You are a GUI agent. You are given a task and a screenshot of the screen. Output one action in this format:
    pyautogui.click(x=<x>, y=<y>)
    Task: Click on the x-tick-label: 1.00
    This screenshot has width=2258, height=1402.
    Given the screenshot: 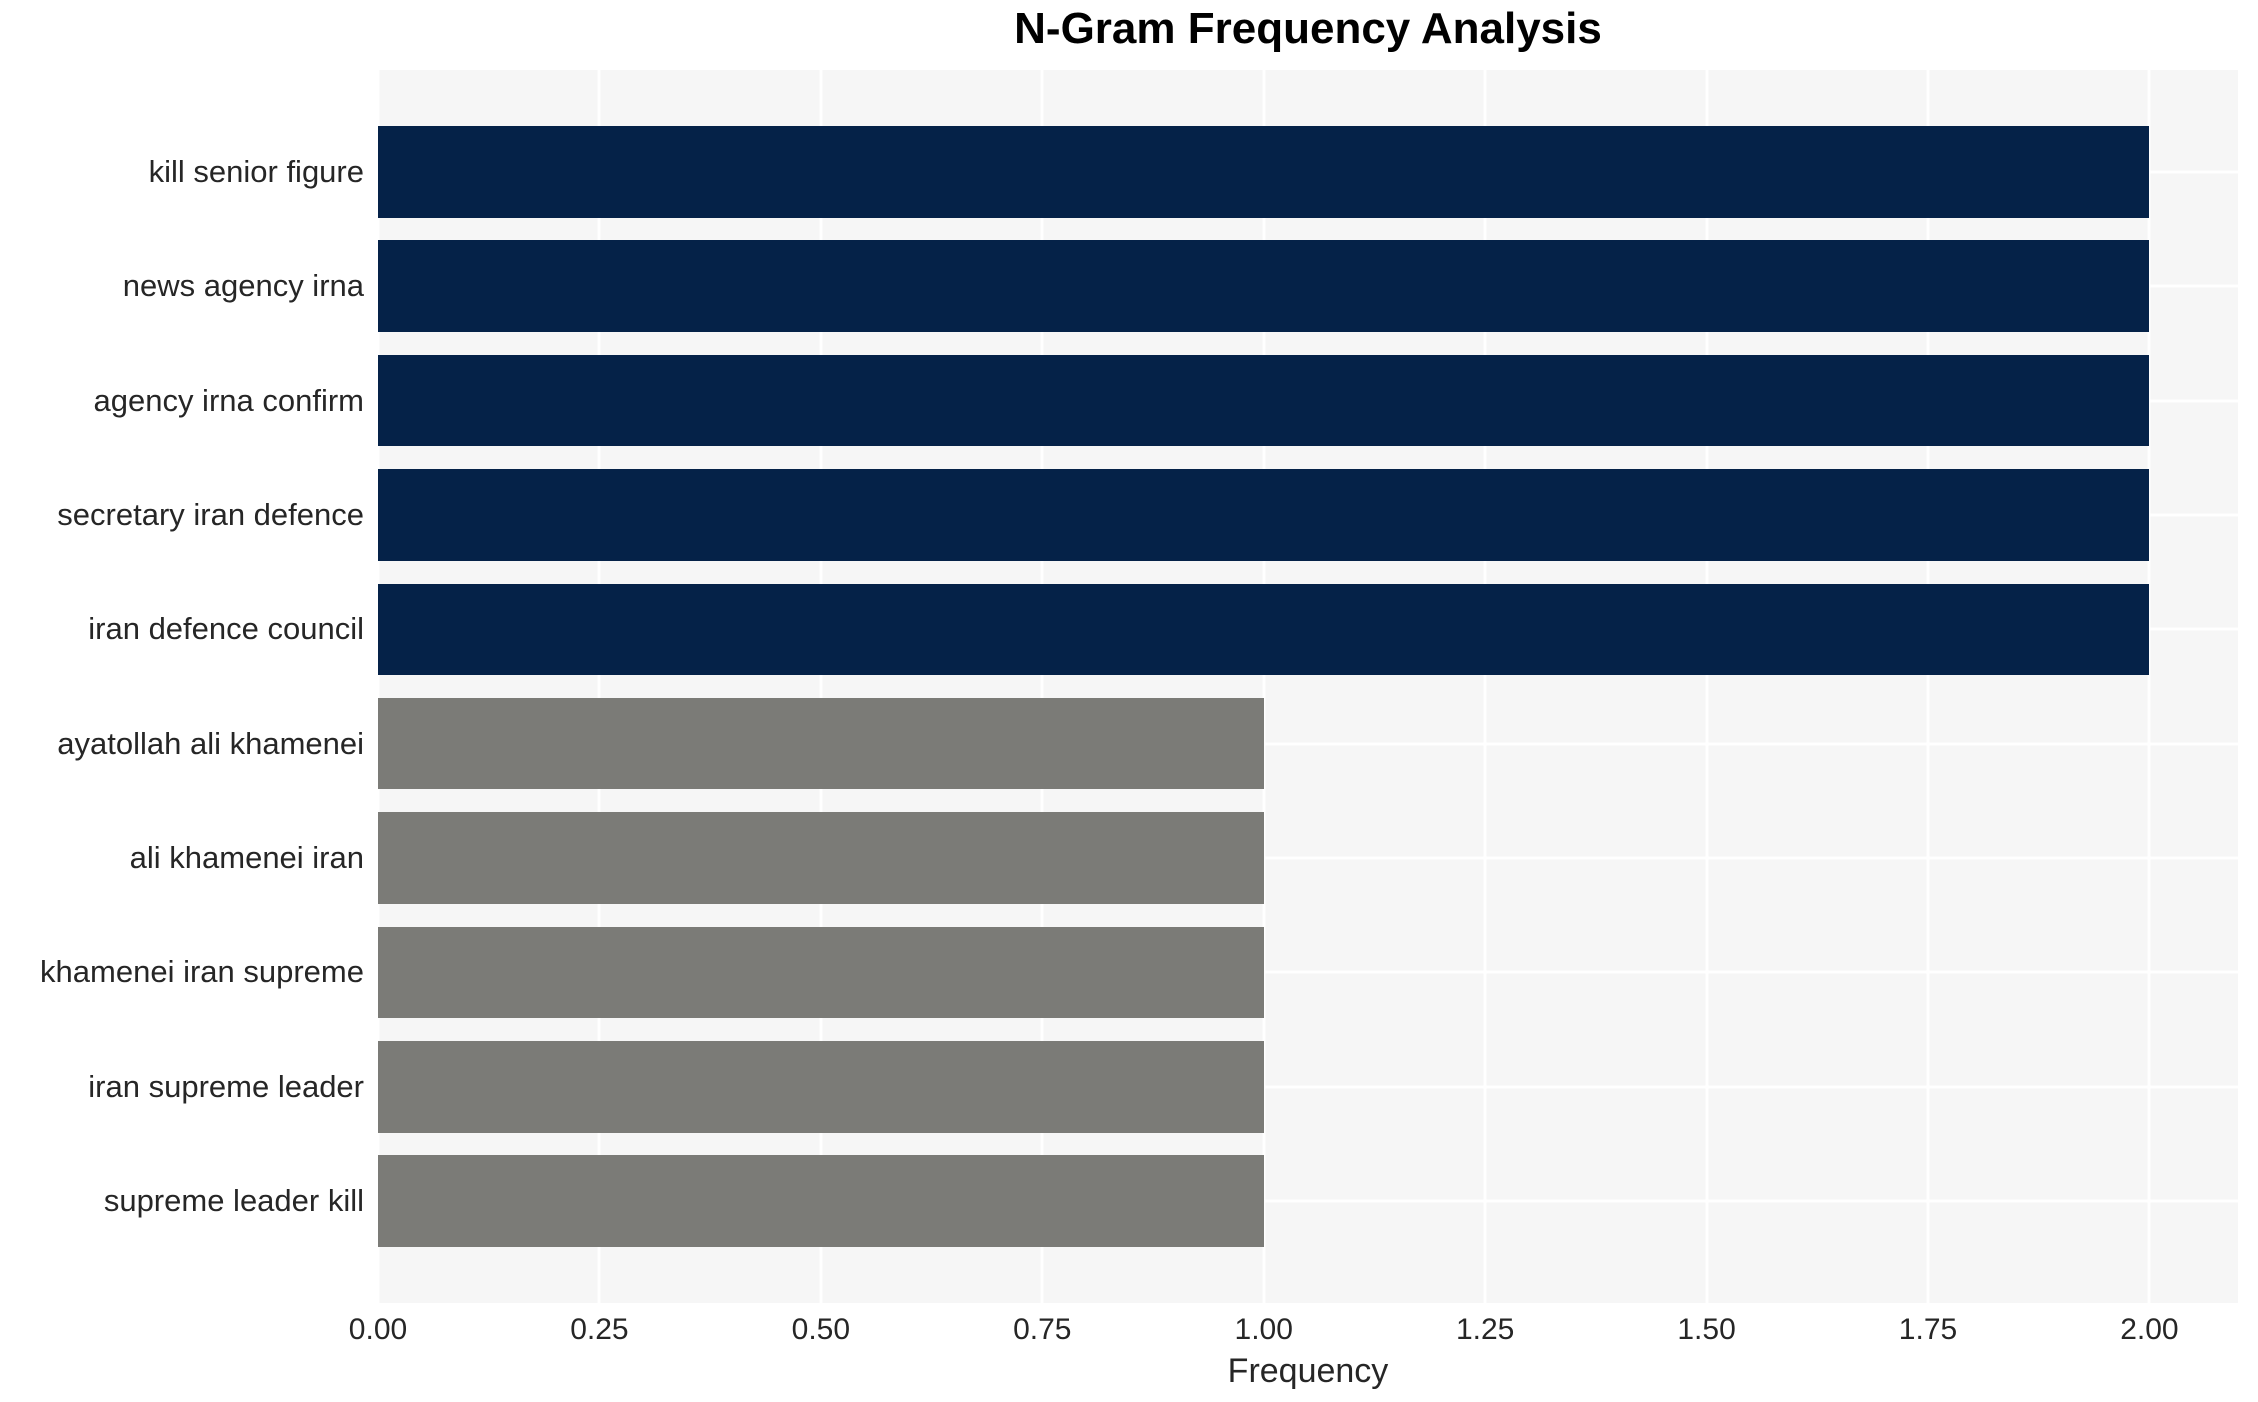 What is the action you would take?
    pyautogui.click(x=1263, y=1329)
    